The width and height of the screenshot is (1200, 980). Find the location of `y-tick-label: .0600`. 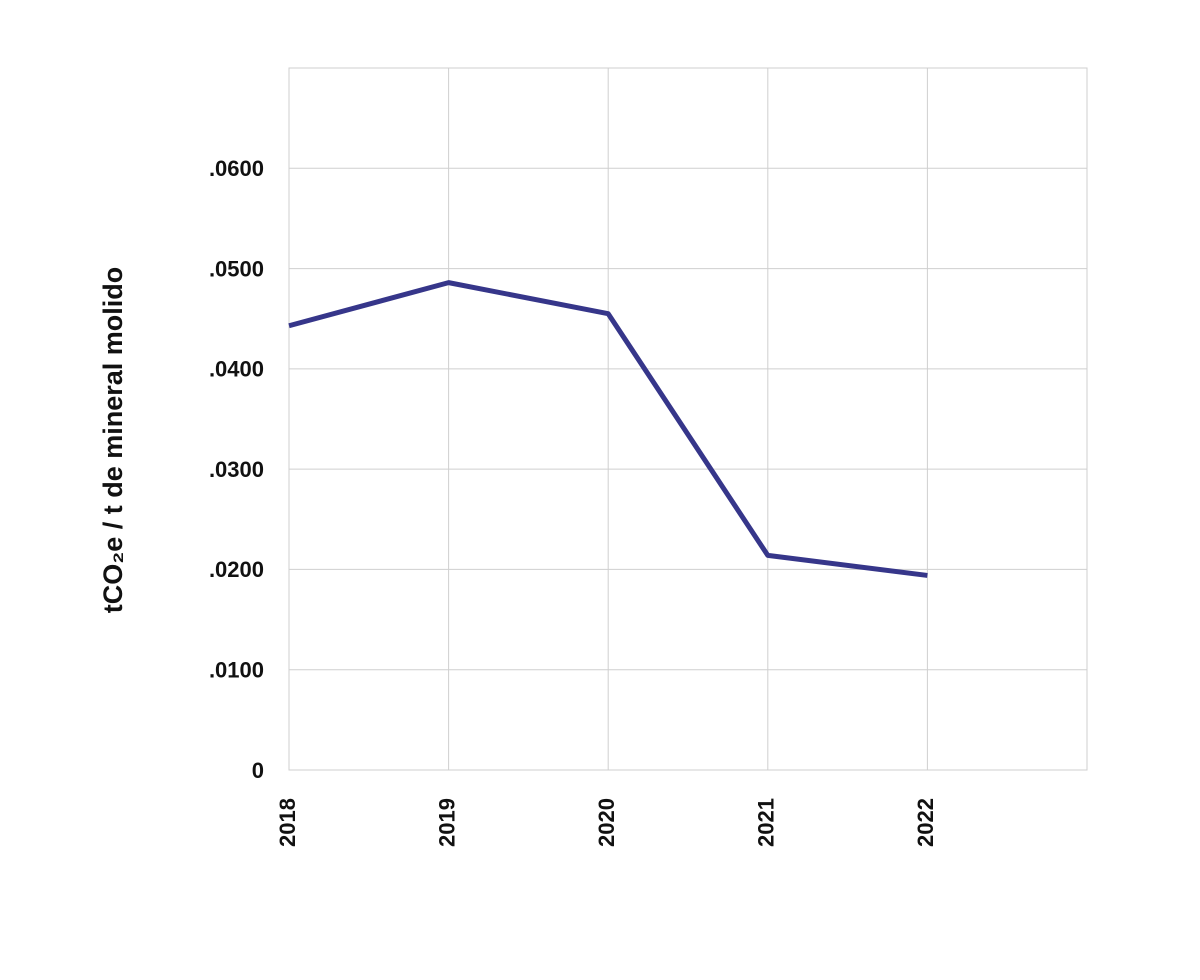

y-tick-label: .0600 is located at coordinates (236, 168).